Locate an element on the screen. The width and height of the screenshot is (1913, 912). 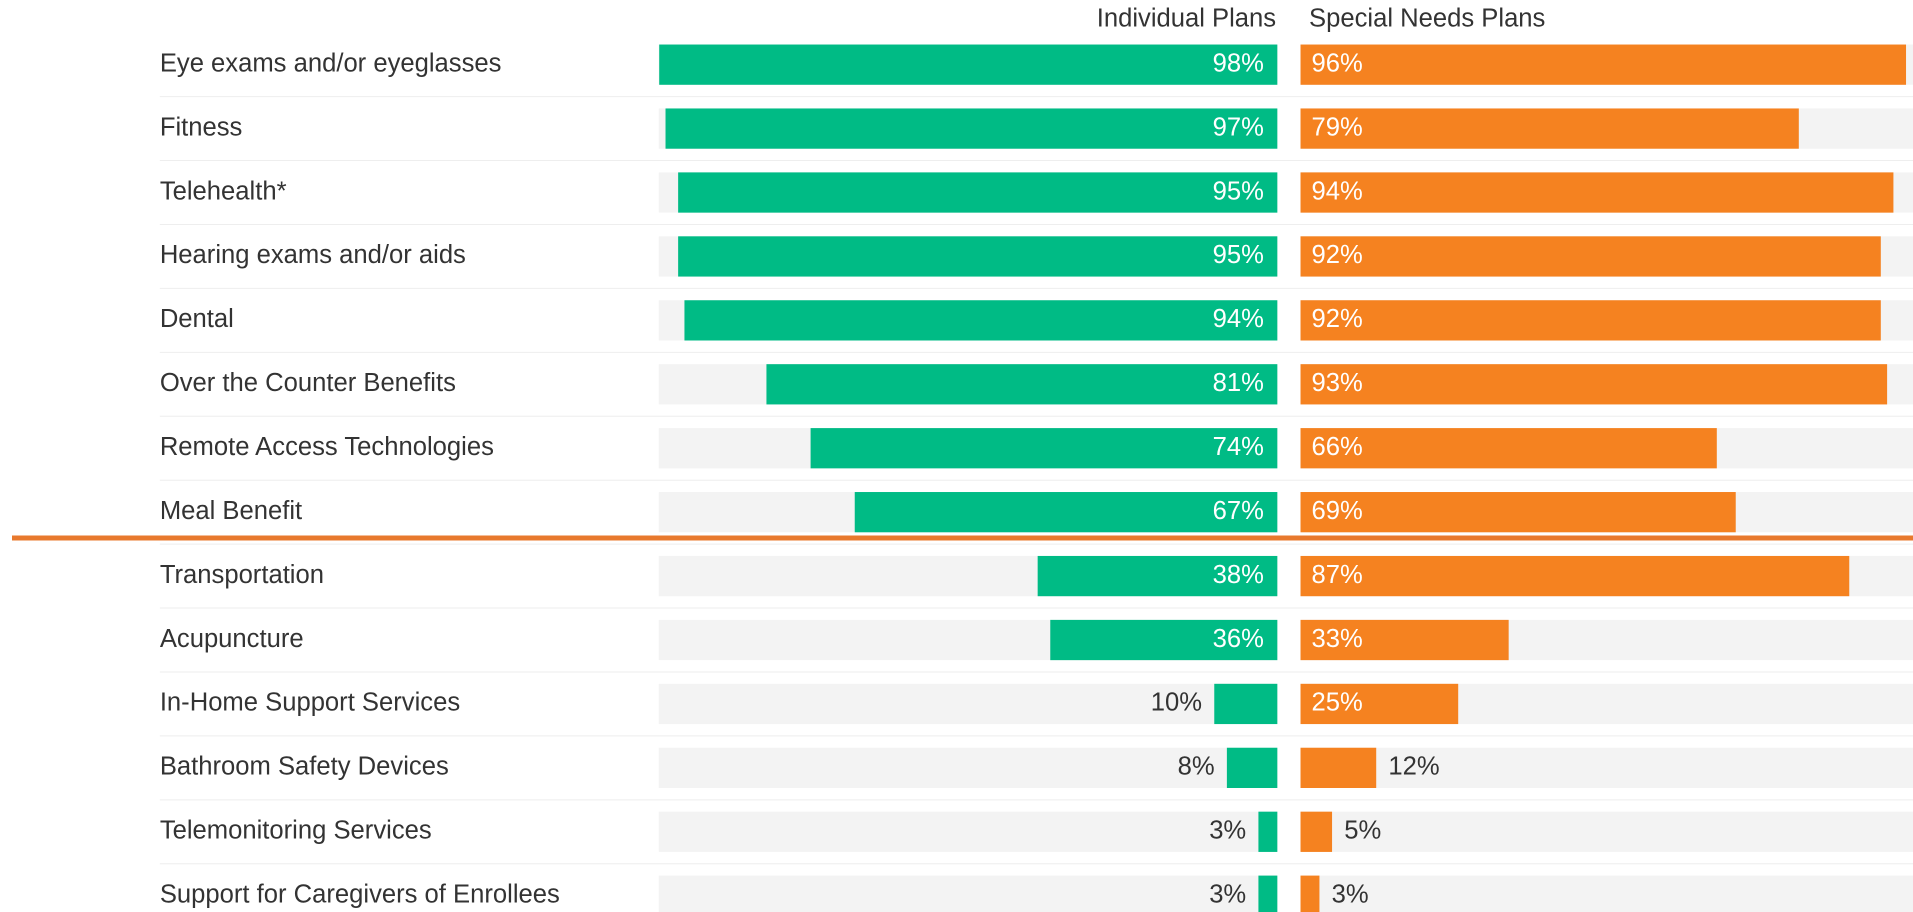
category-label: Telemonitoring Services is located at coordinates (296, 831).